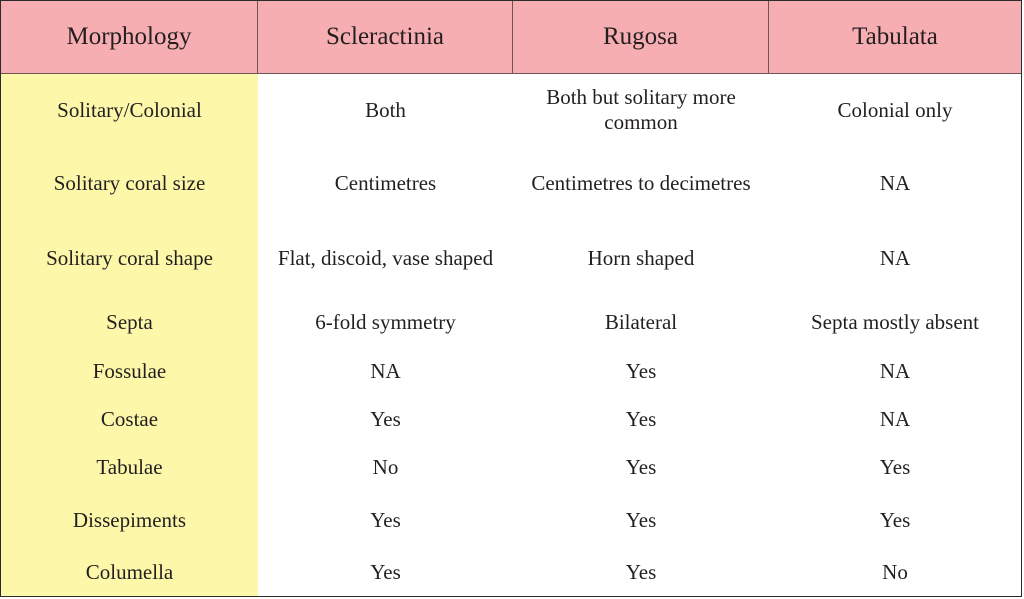 The height and width of the screenshot is (599, 1024). I want to click on rugosa-cell: Horn shaped, so click(641, 257).